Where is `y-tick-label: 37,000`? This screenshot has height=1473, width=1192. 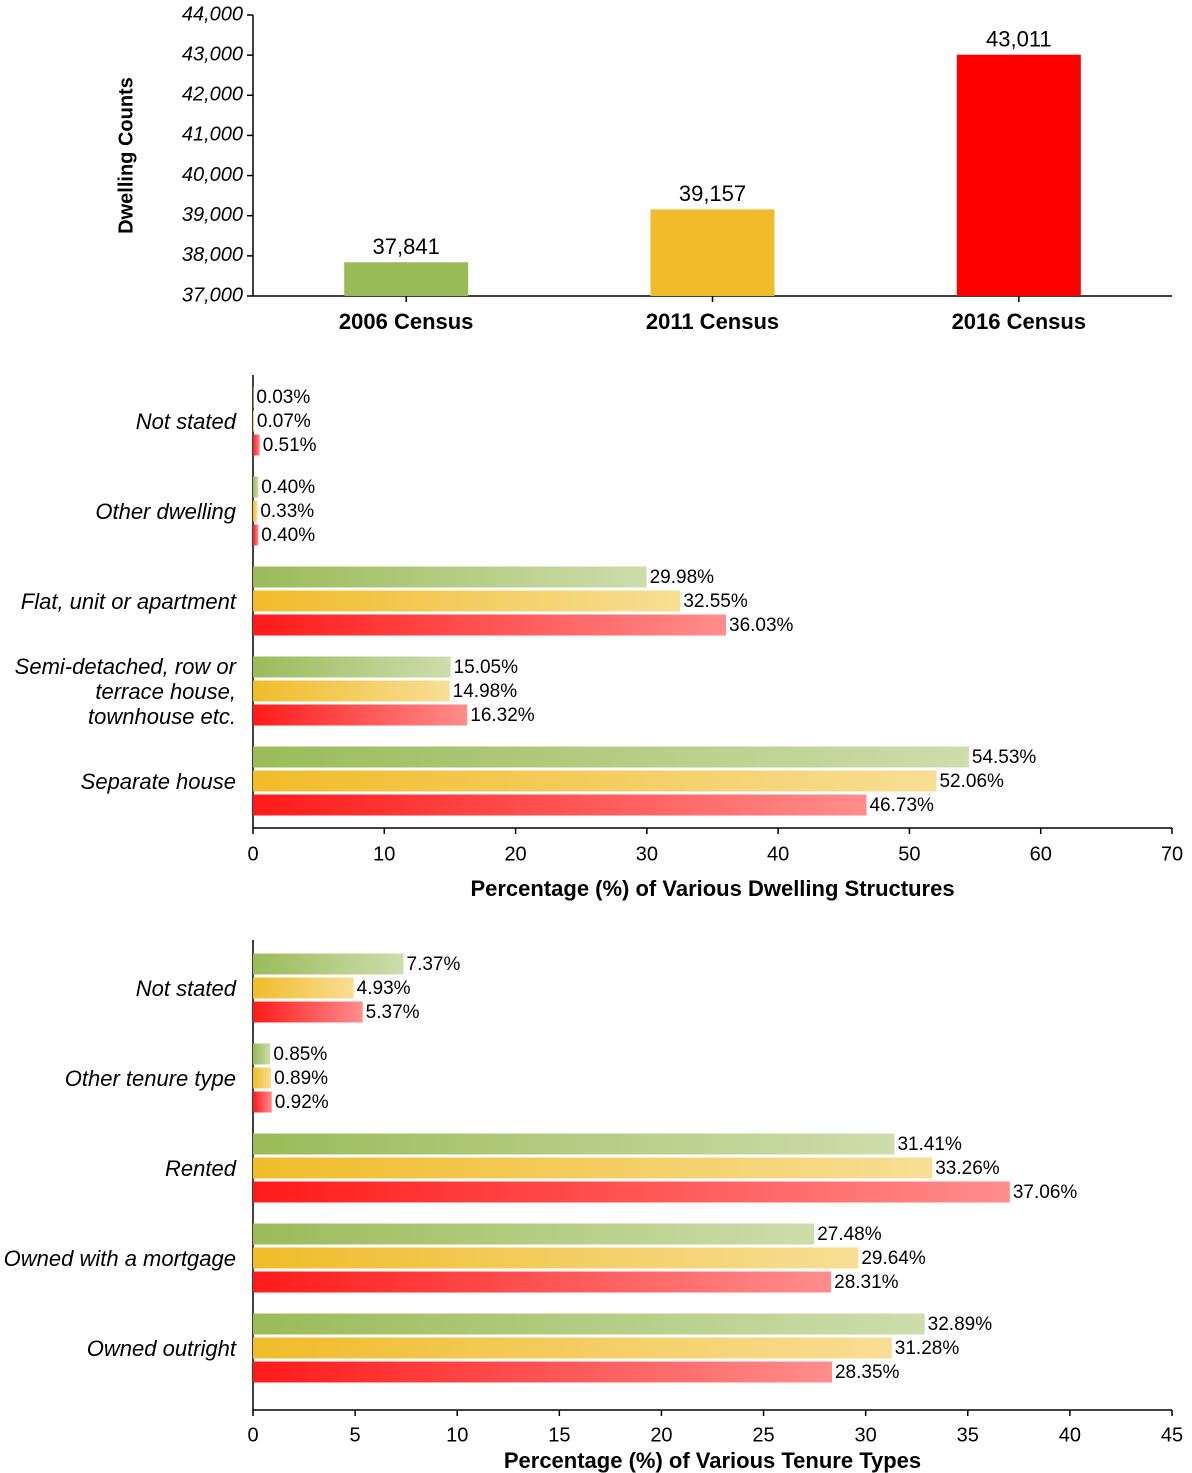 y-tick-label: 37,000 is located at coordinates (212, 295).